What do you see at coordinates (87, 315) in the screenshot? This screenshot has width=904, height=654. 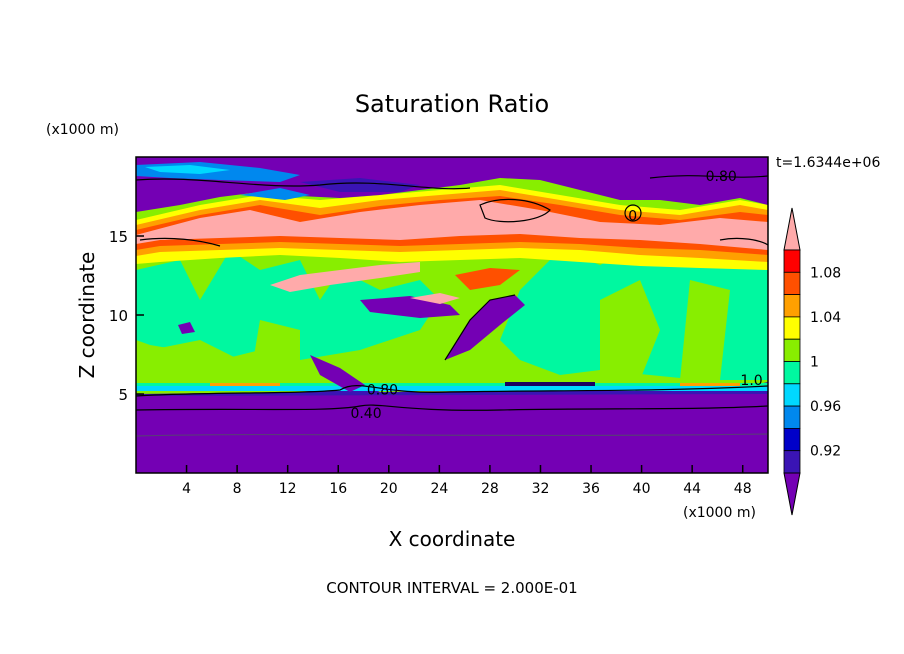 I see `y-axis-title: Z coordinate` at bounding box center [87, 315].